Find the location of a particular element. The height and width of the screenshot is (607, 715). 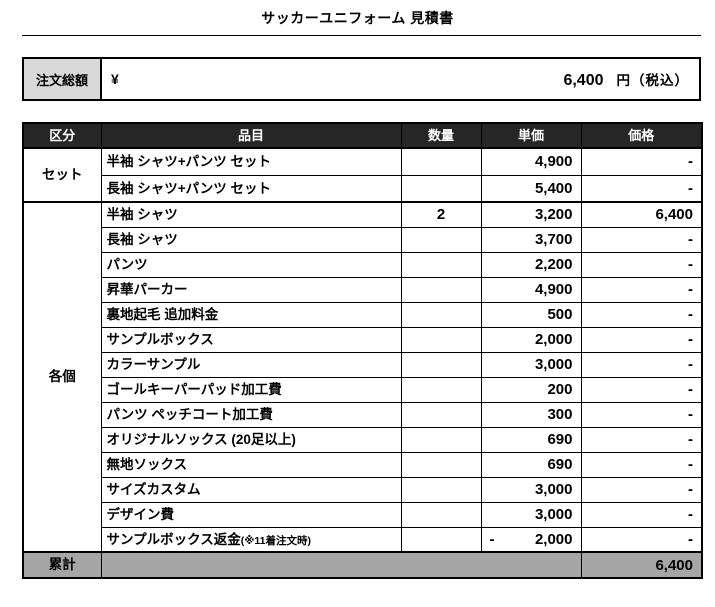

item-label: 半袖 シャツ+パンツ セット is located at coordinates (189, 161).